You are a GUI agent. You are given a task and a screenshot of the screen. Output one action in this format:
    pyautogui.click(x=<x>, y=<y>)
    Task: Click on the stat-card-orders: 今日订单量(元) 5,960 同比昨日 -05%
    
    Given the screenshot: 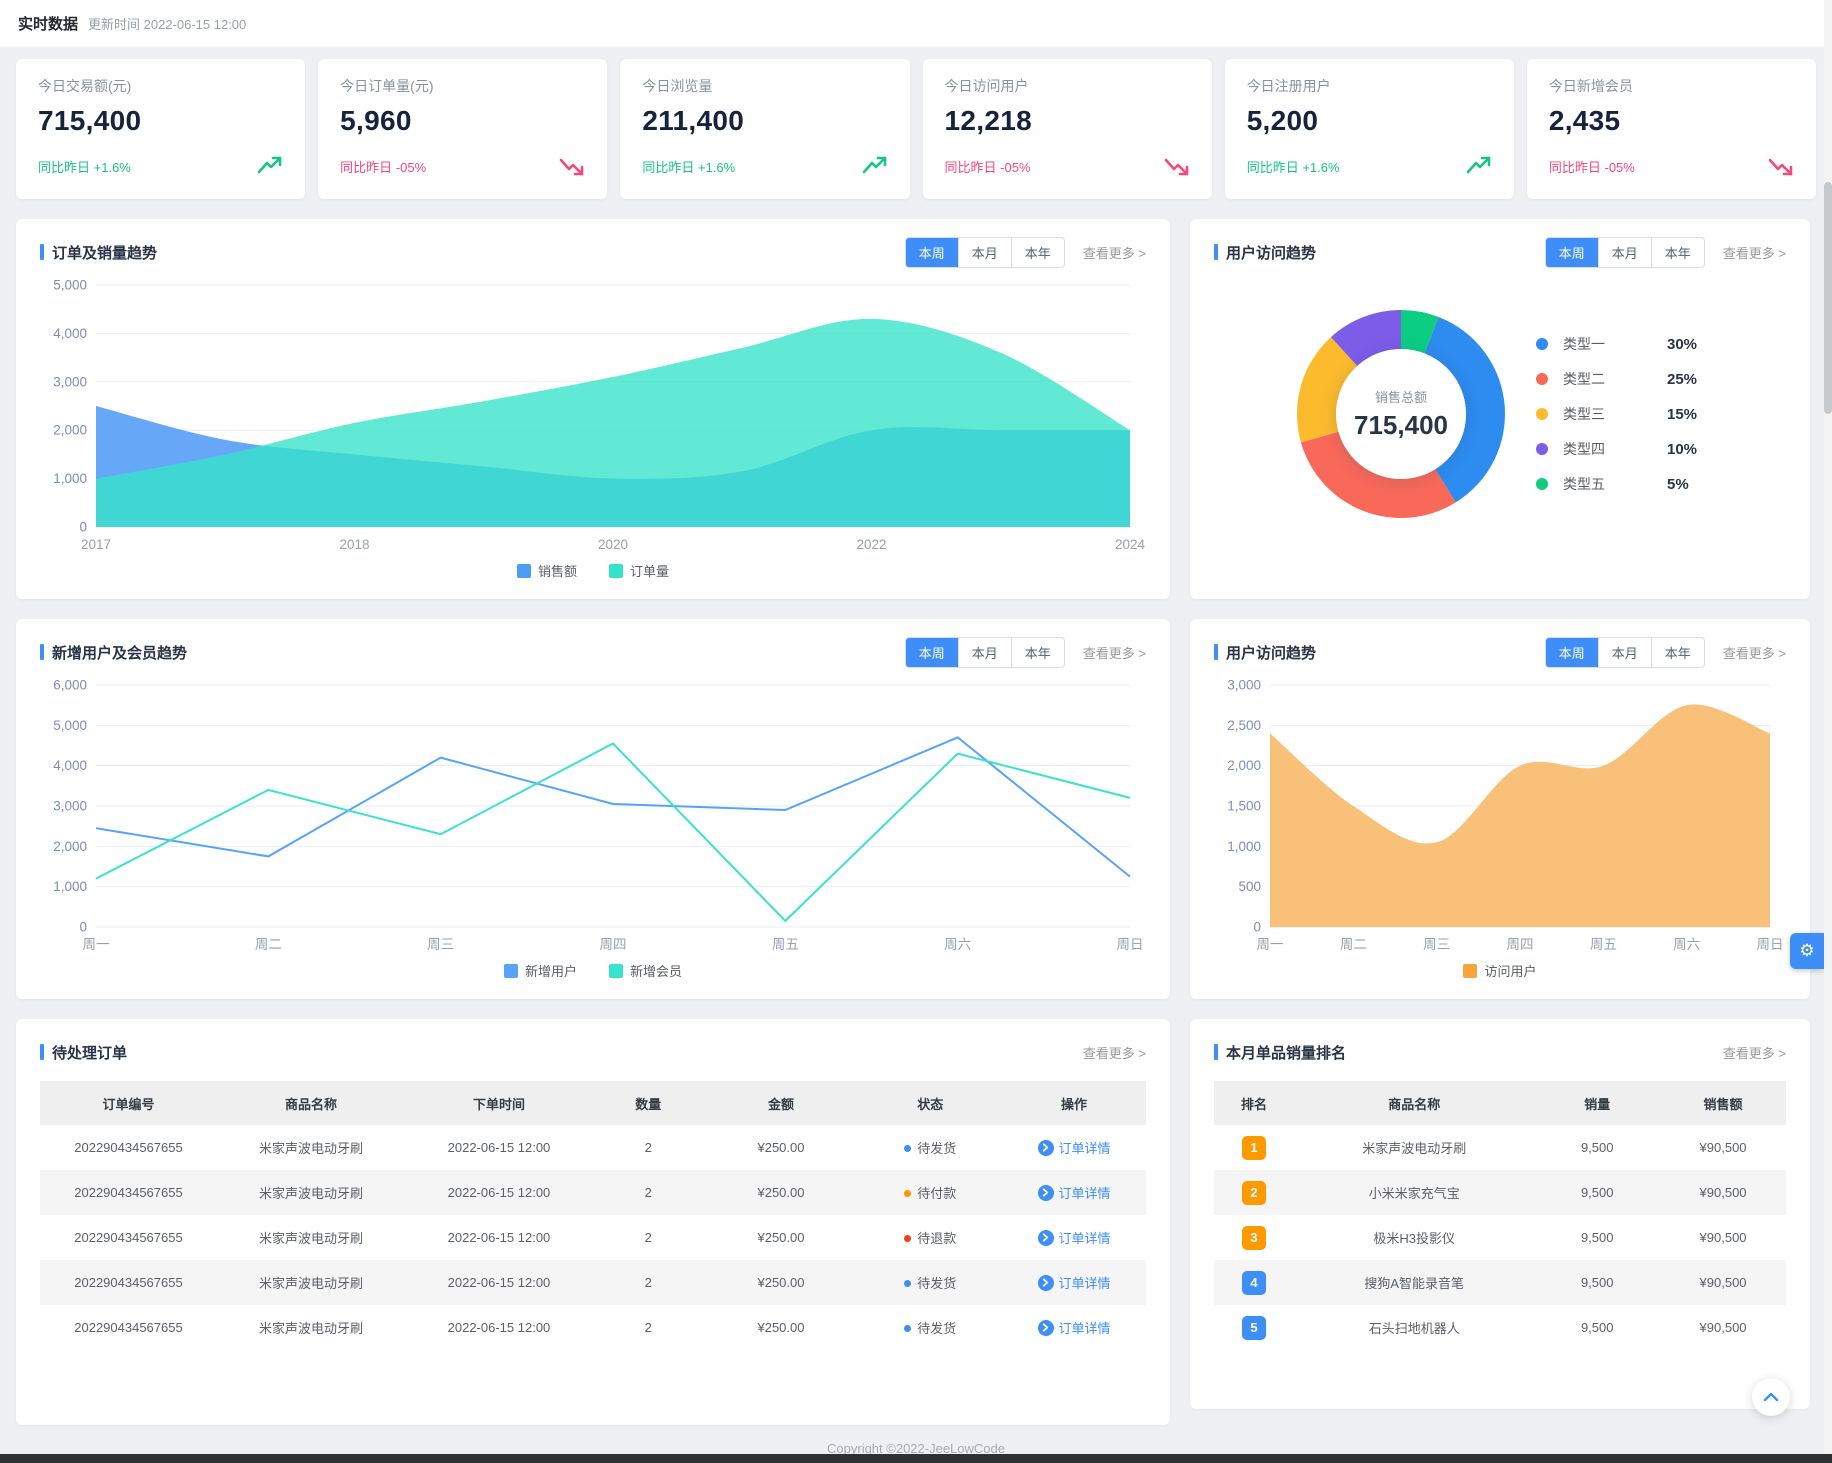 What is the action you would take?
    pyautogui.click(x=463, y=129)
    